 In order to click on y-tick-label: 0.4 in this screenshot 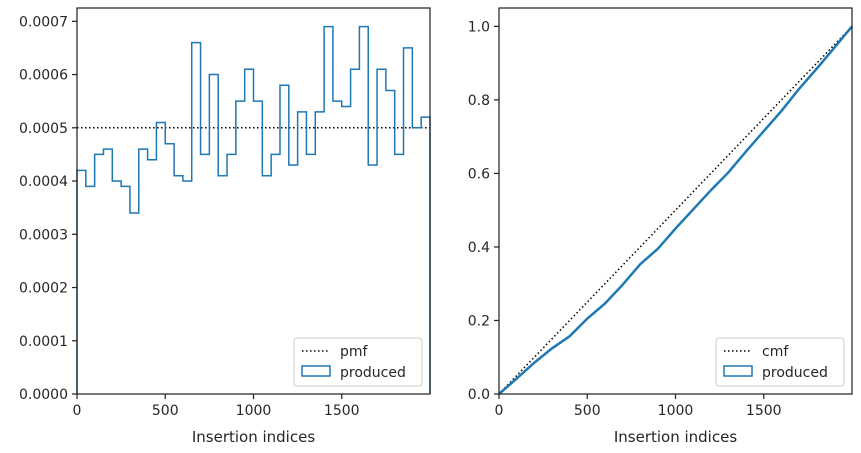, I will do `click(479, 248)`.